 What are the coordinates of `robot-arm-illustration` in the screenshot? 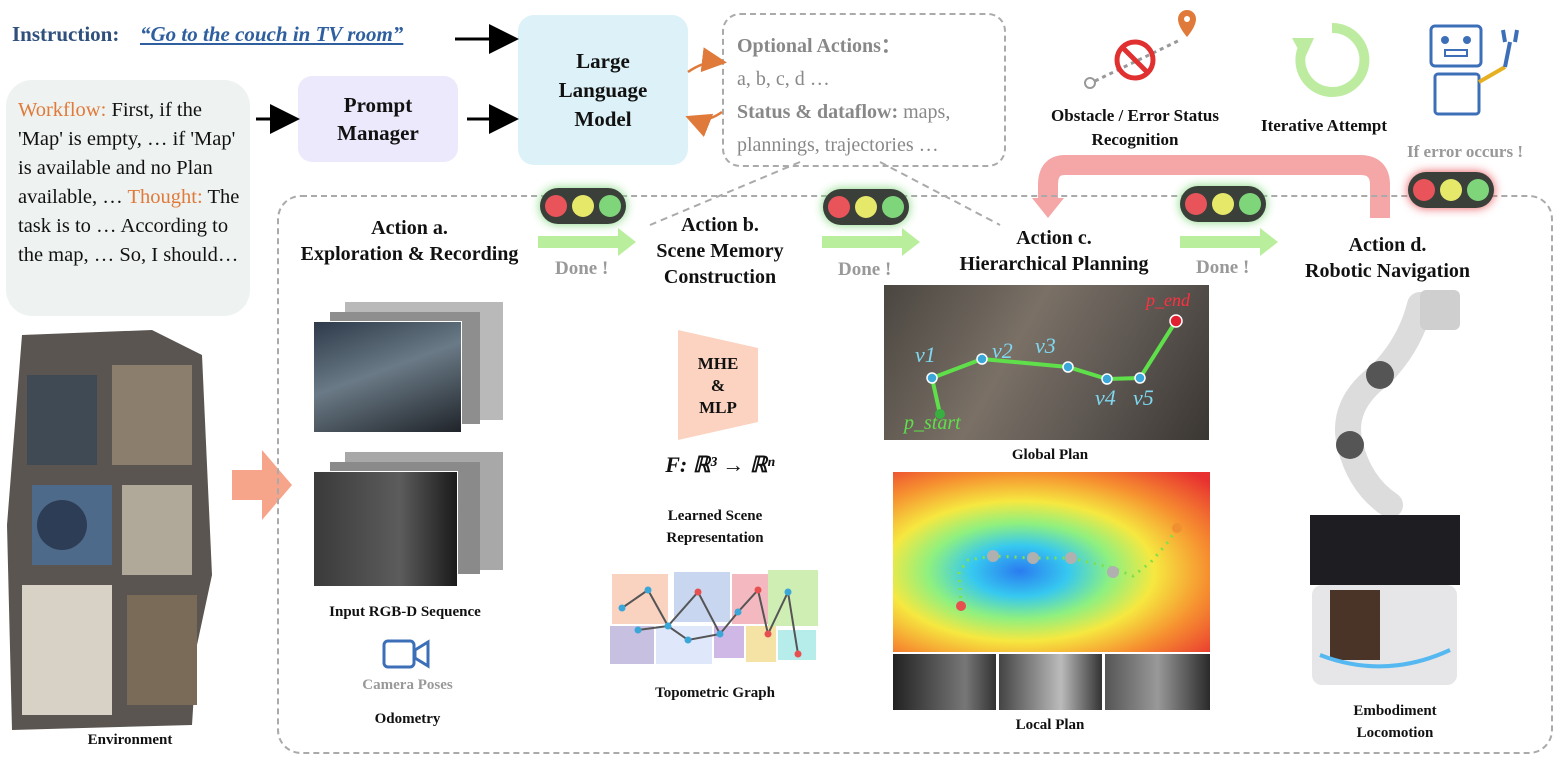 It's located at (1385, 487).